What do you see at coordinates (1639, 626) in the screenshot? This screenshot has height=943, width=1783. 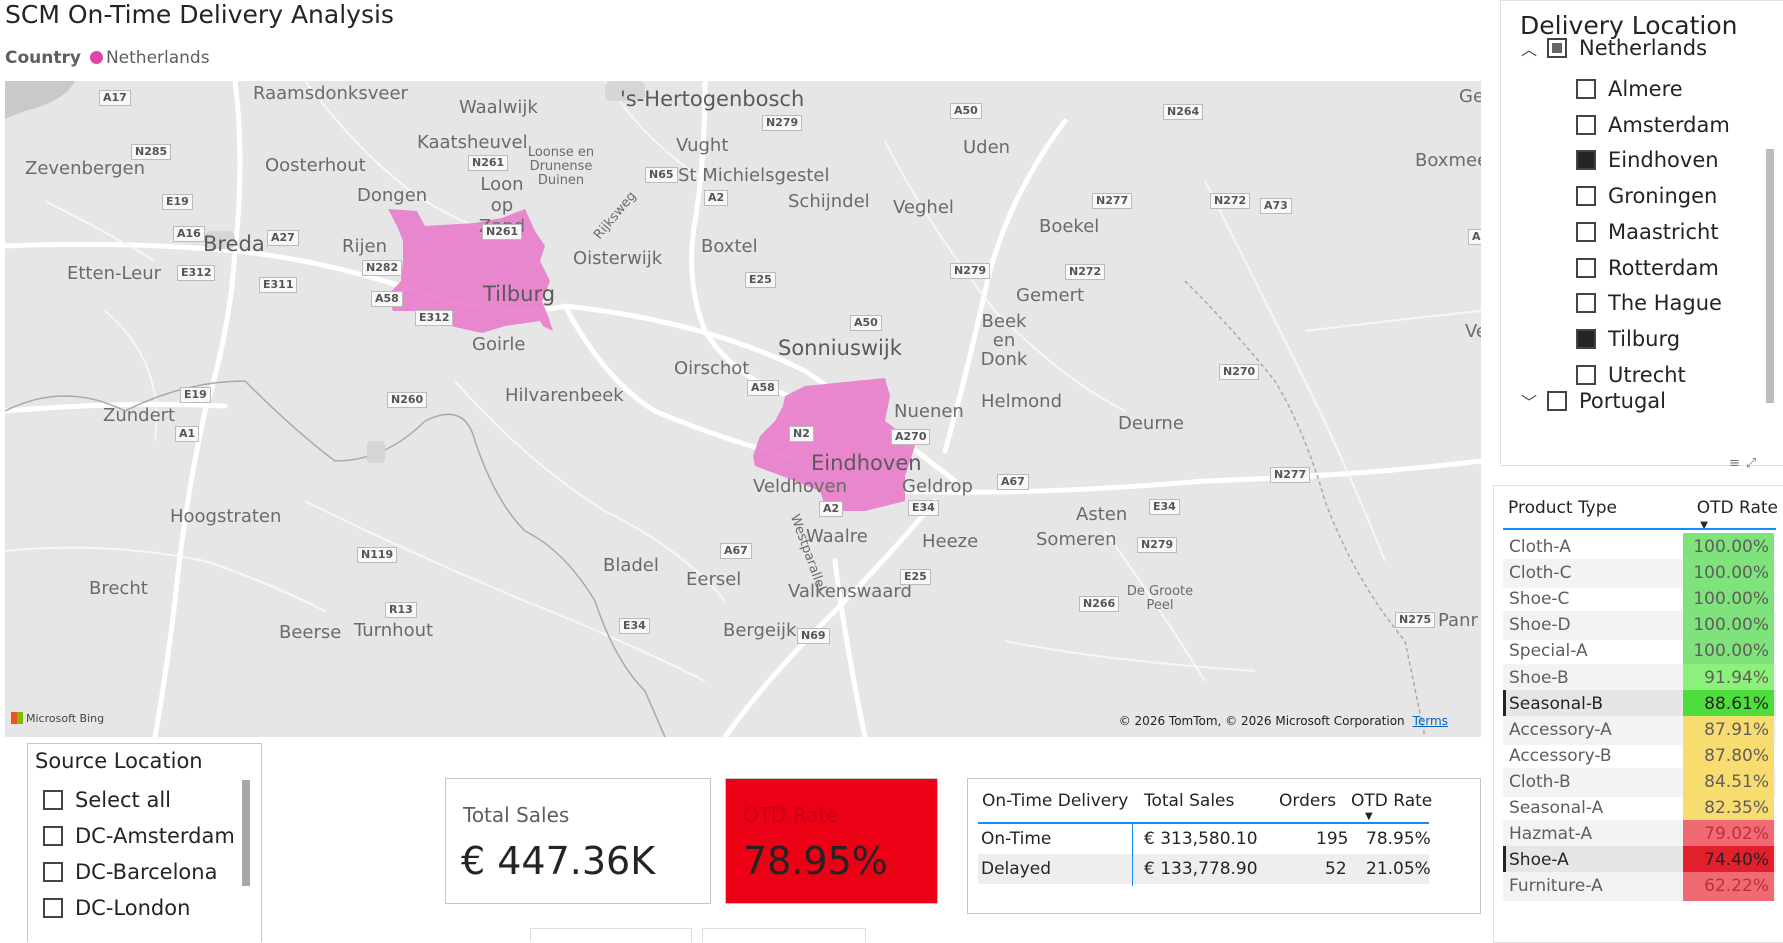 I see `table-row: Shoe-D 100.00%` at bounding box center [1639, 626].